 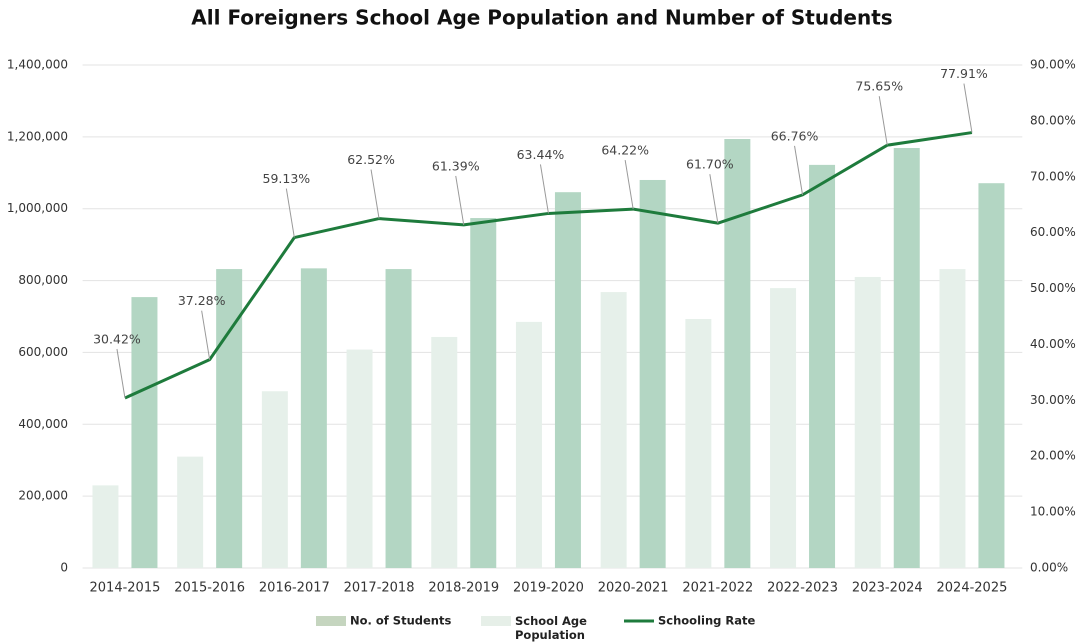 I want to click on x-tick-label: 2023-2024, so click(x=887, y=588).